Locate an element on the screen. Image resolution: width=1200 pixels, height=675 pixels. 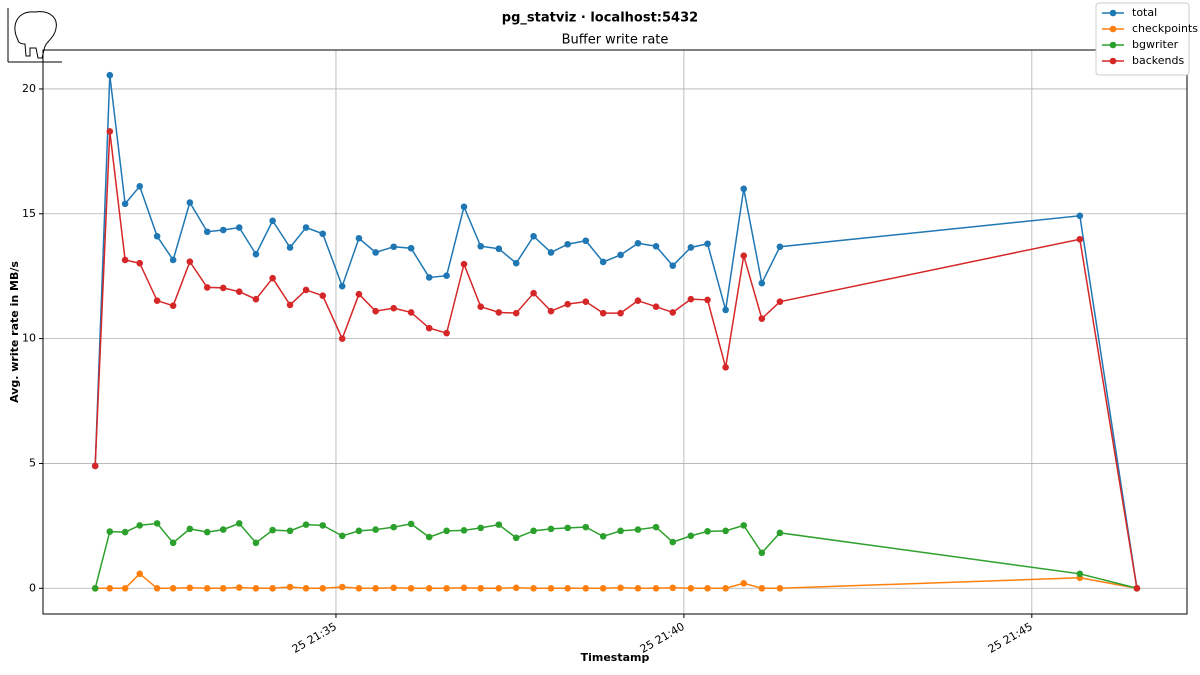
x-tick-label: 25 21:45 is located at coordinates (1010, 638).